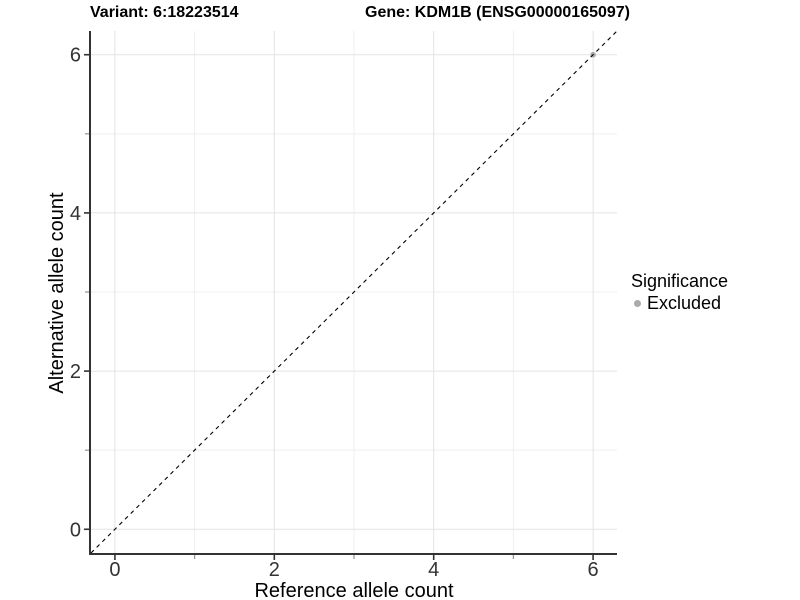  I want to click on legend-item: Excluded, so click(679, 303).